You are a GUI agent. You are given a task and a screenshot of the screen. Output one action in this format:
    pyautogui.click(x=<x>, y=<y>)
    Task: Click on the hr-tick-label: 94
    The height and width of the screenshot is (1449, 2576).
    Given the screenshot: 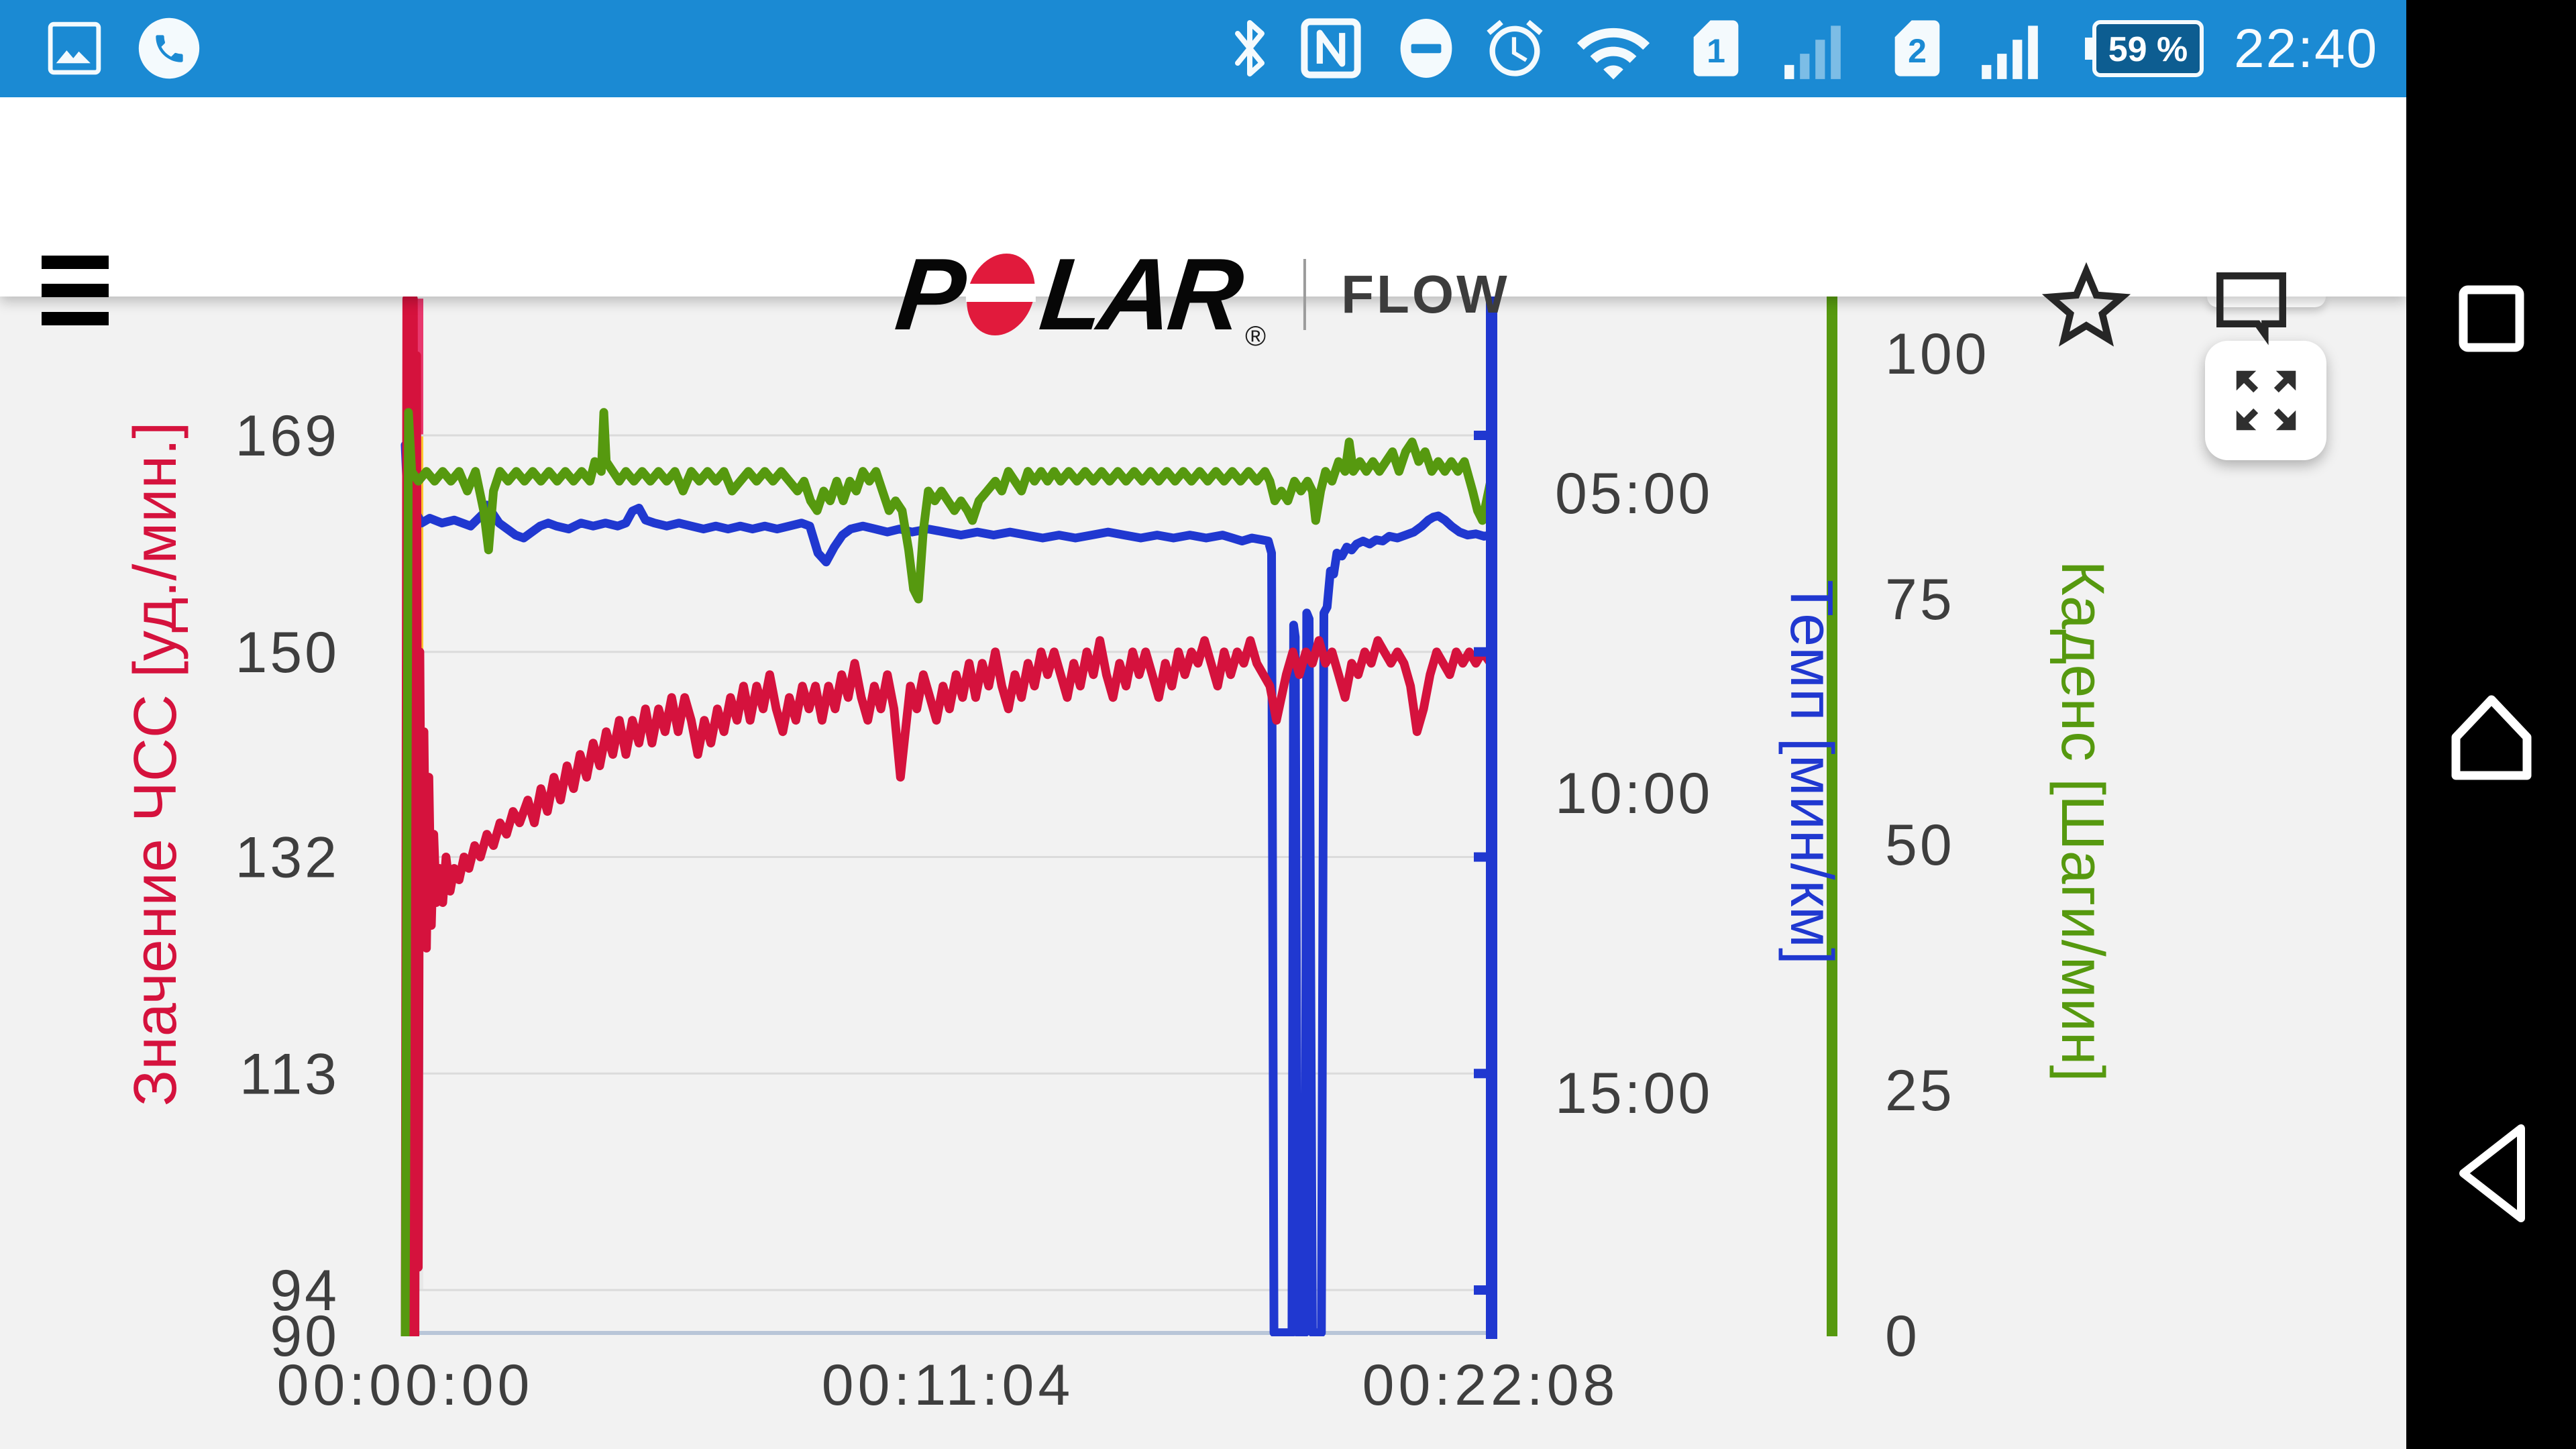 What is the action you would take?
    pyautogui.click(x=304, y=1290)
    